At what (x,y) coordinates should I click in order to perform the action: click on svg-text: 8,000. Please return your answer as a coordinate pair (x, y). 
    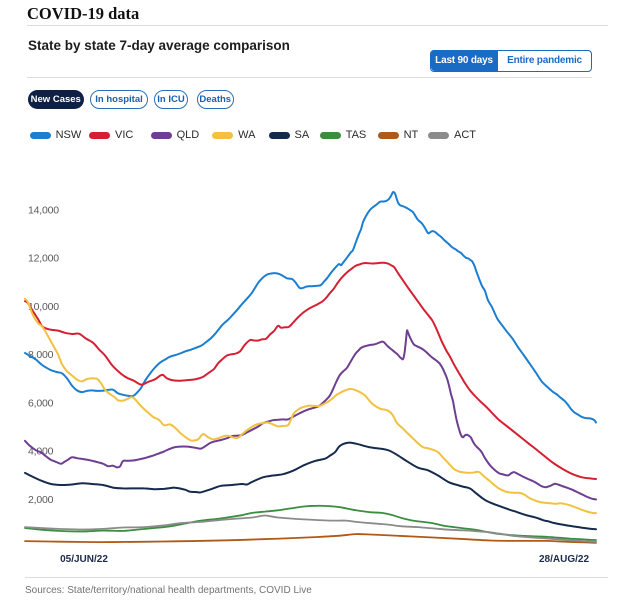
    Looking at the image, I should click on (41, 355).